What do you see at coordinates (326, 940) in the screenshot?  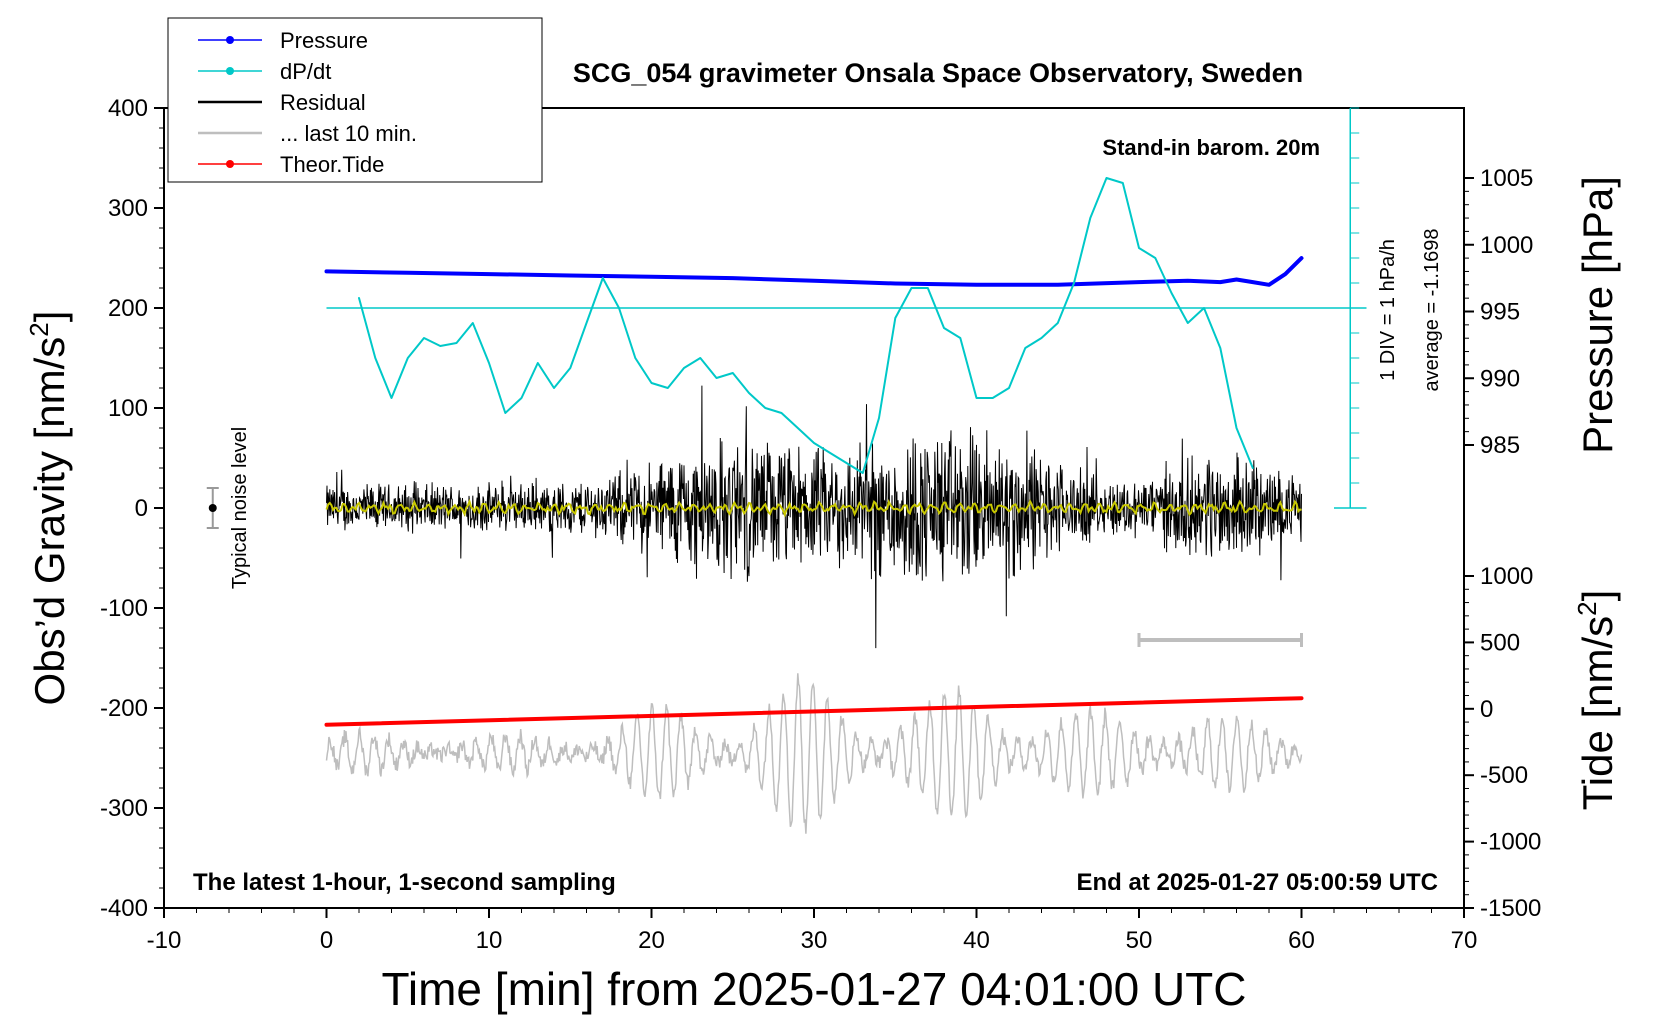 I see `x-tick-label: 0` at bounding box center [326, 940].